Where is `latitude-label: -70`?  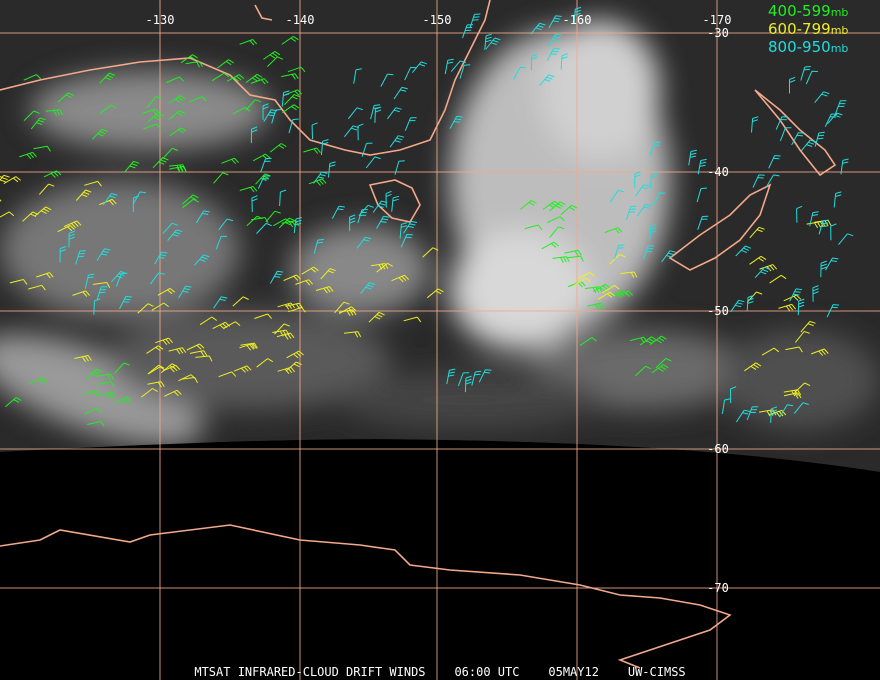
latitude-label: -70 is located at coordinates (718, 588).